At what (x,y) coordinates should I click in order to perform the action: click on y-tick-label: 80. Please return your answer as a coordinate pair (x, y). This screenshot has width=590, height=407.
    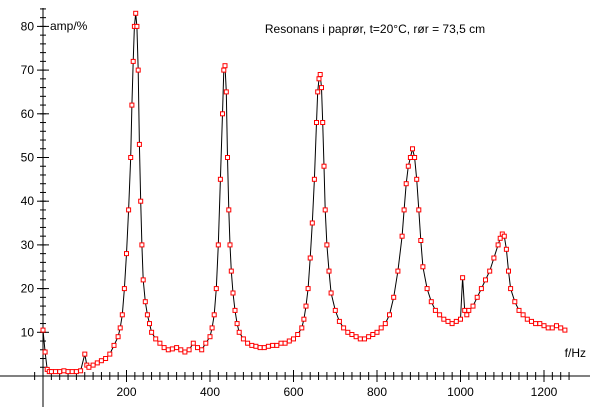
    Looking at the image, I should click on (28, 26).